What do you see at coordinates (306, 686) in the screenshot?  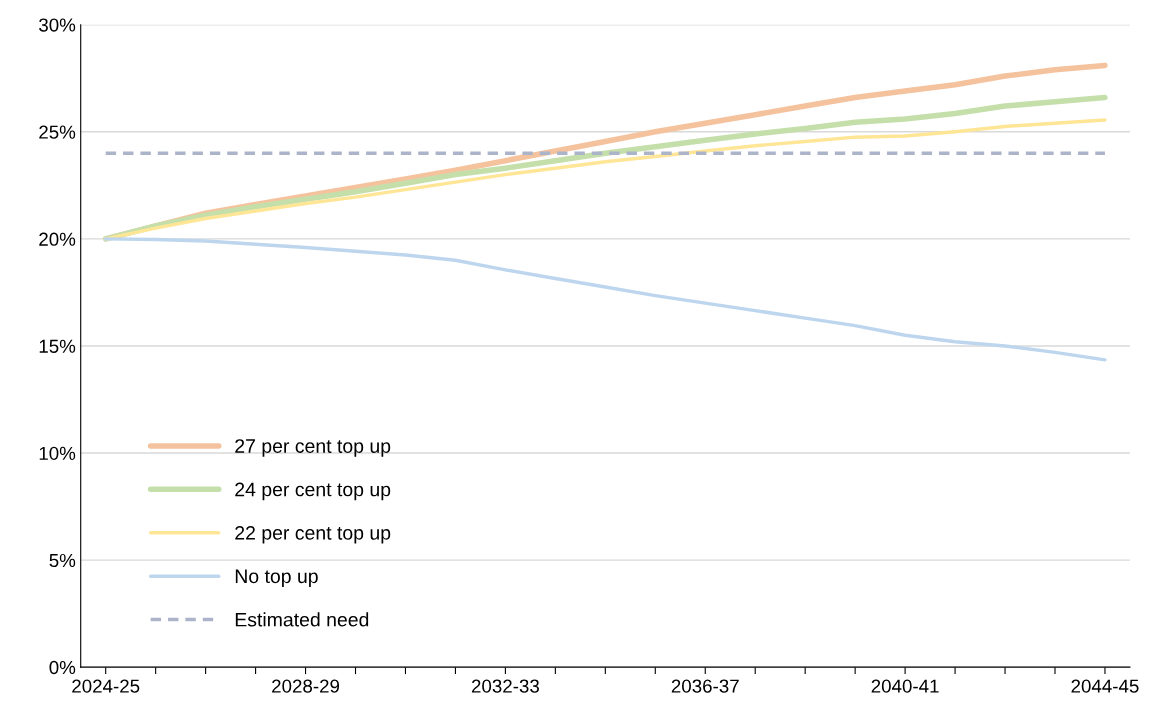 I see `x-tick-label: 2028-29` at bounding box center [306, 686].